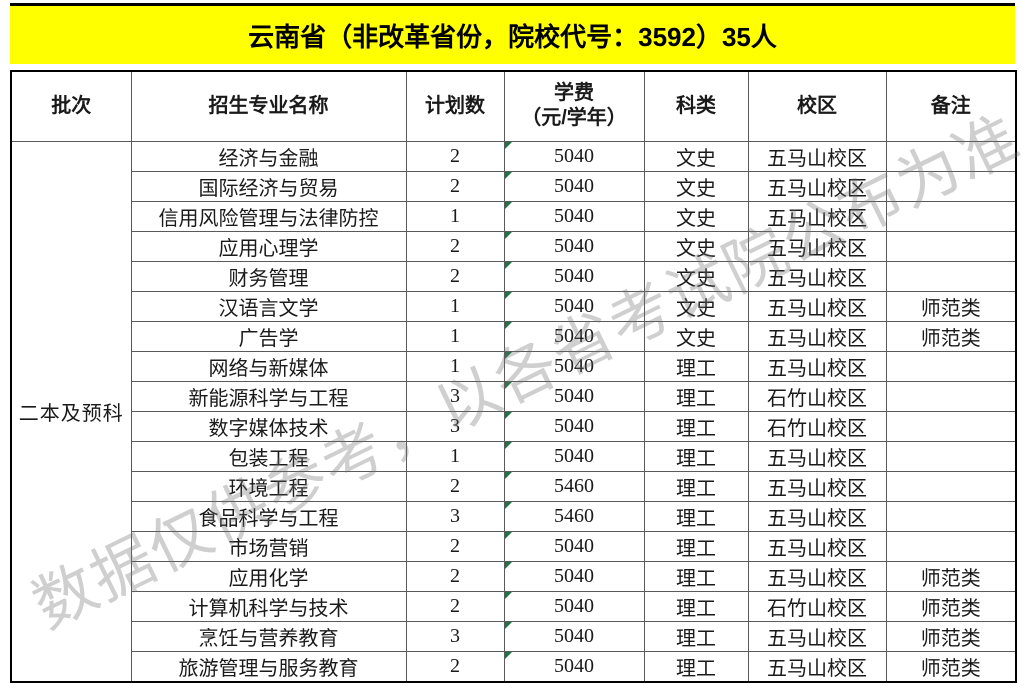 The height and width of the screenshot is (683, 1024). I want to click on major-cell: 旅游管理与服务教育, so click(268, 666).